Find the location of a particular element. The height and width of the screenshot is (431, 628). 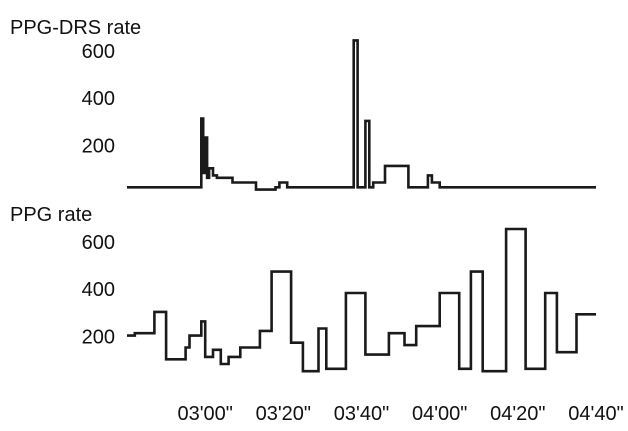

bottom-panel-x-ticks: 03'00" 03'20" 03'40" 04'00" 04'20" 04'40" is located at coordinates (400, 414).